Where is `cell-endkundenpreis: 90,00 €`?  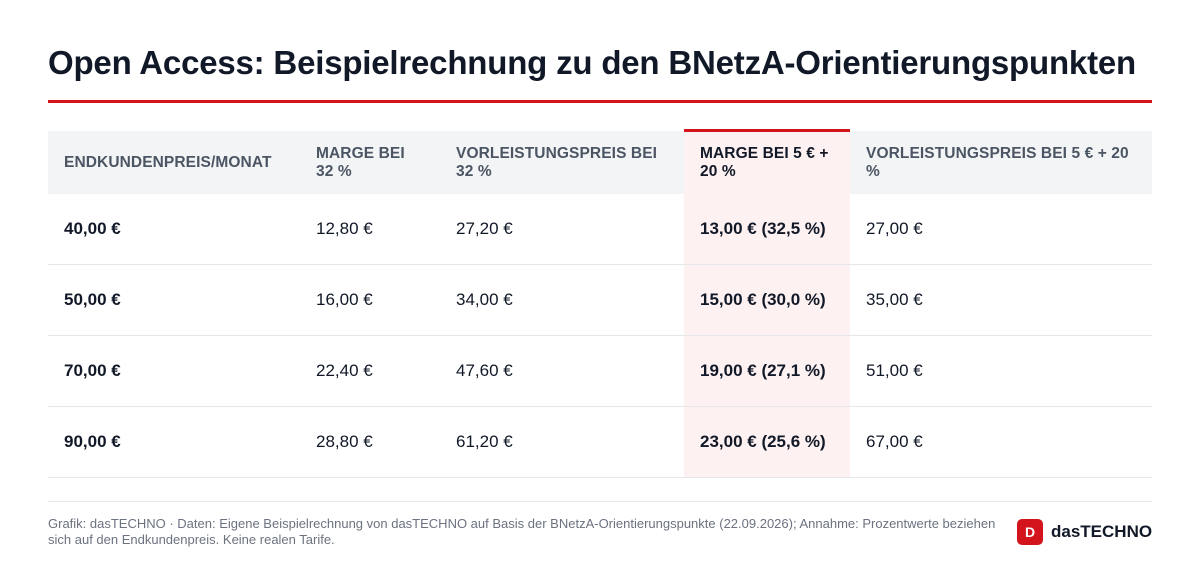 cell-endkundenpreis: 90,00 € is located at coordinates (174, 442).